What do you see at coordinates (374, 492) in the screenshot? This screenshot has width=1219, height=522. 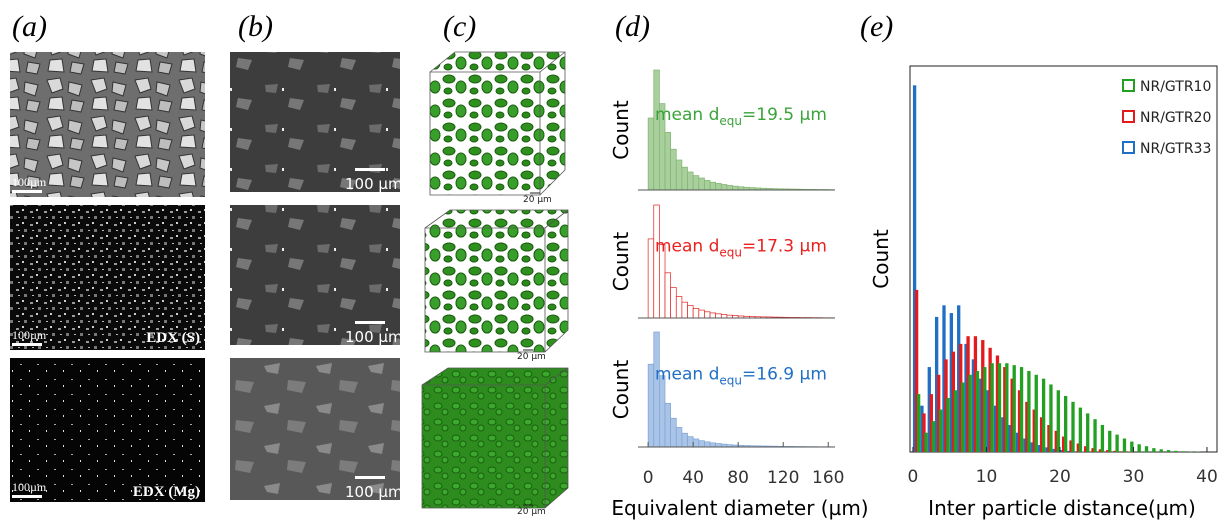 I see `scale-label: 100 µm` at bounding box center [374, 492].